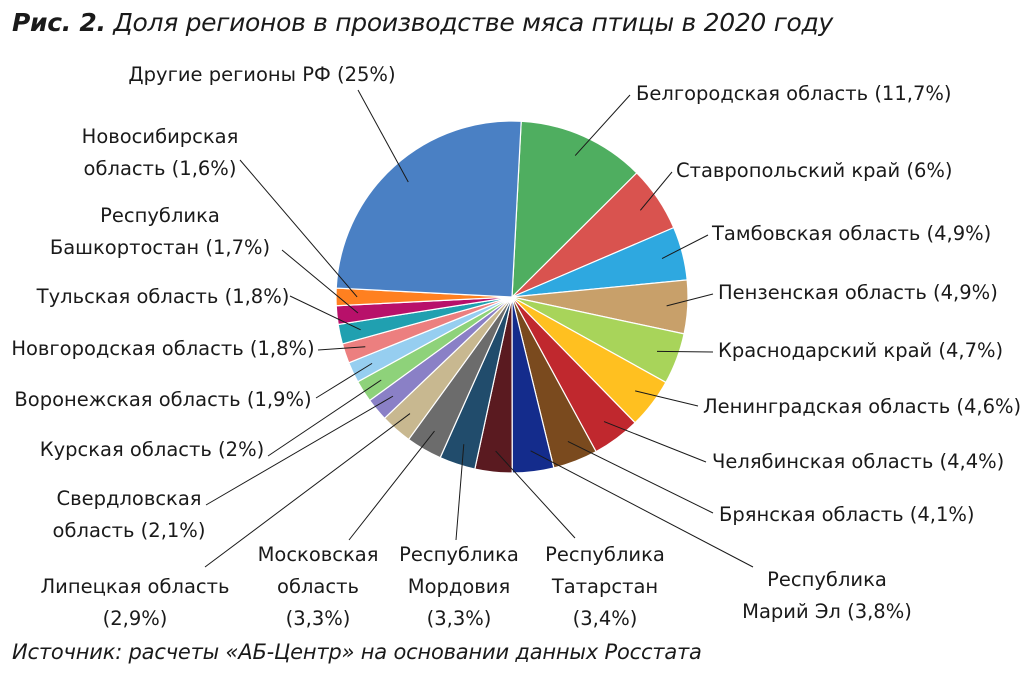 The image size is (1024, 678). I want to click on slice-label: Челябинская область (4,4%), so click(858, 461).